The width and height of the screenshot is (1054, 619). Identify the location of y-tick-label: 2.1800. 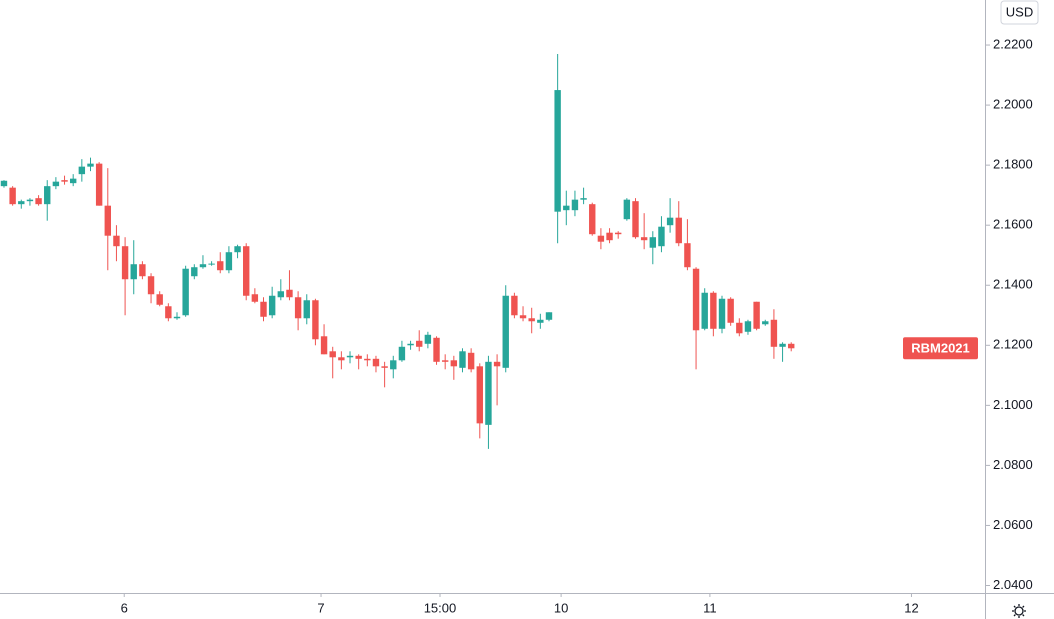
(1013, 164).